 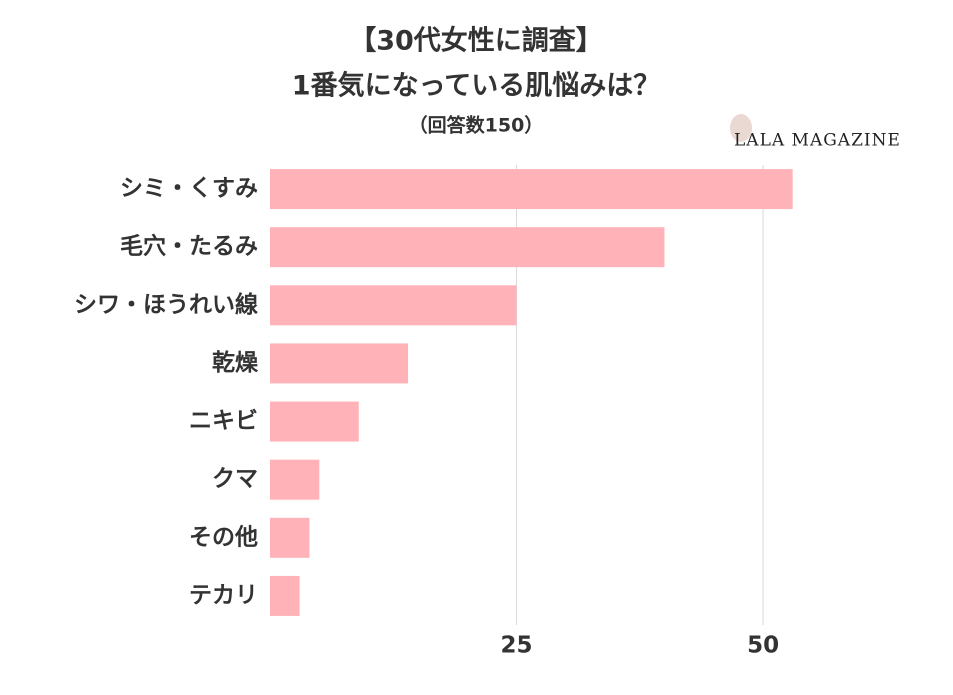 What do you see at coordinates (189, 189) in the screenshot?
I see `y-tick-label: シミ・くすみ` at bounding box center [189, 189].